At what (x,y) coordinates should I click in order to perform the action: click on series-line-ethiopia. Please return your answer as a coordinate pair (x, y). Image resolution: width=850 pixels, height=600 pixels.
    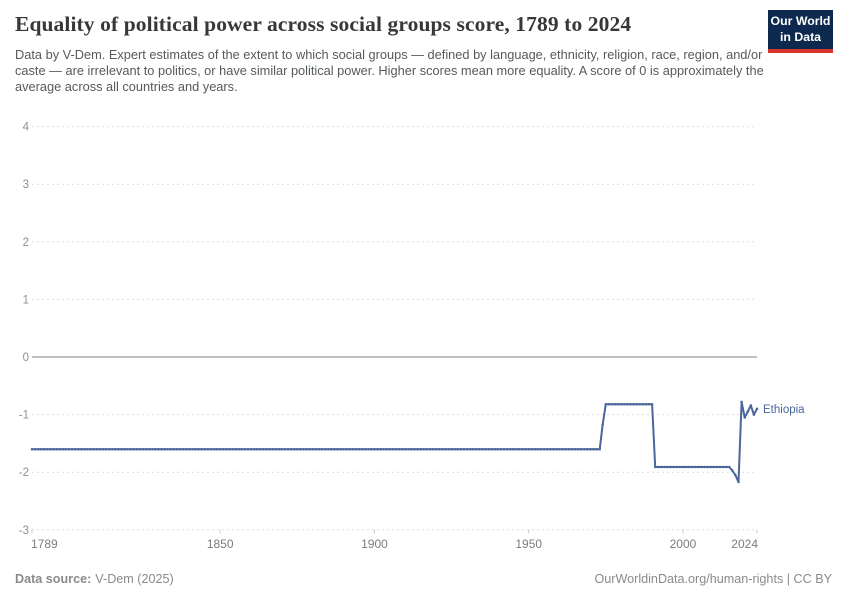
    Looking at the image, I should click on (394, 441).